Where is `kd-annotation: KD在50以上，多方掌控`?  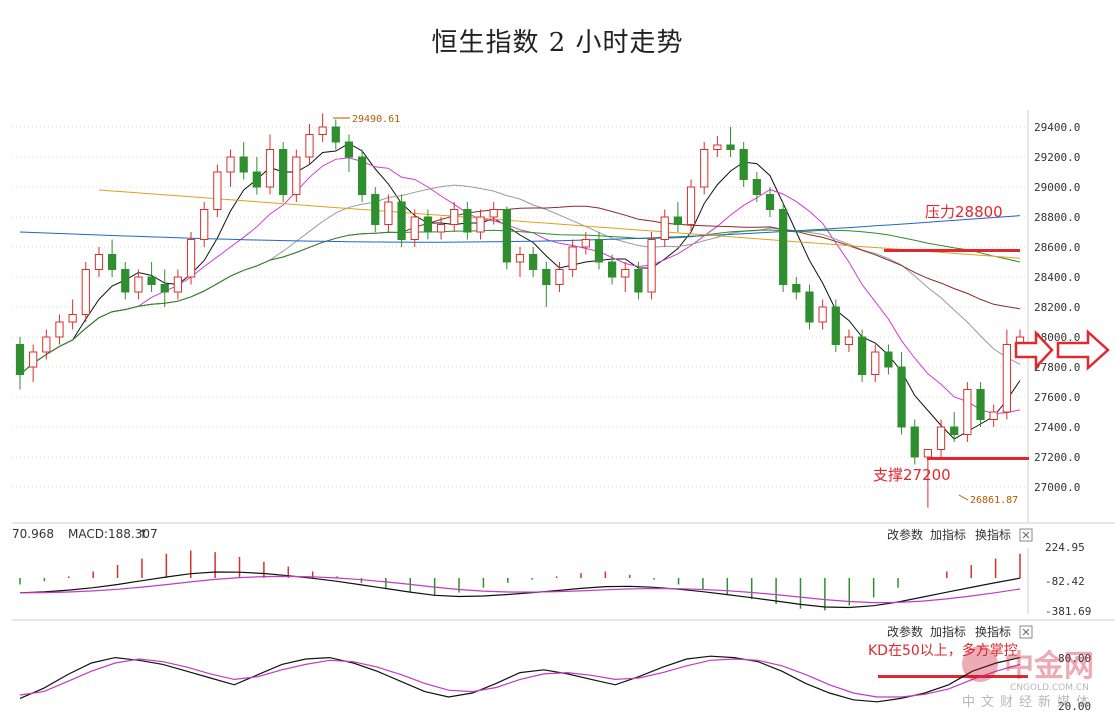 kd-annotation: KD在50以上，多方掌控 is located at coordinates (943, 650).